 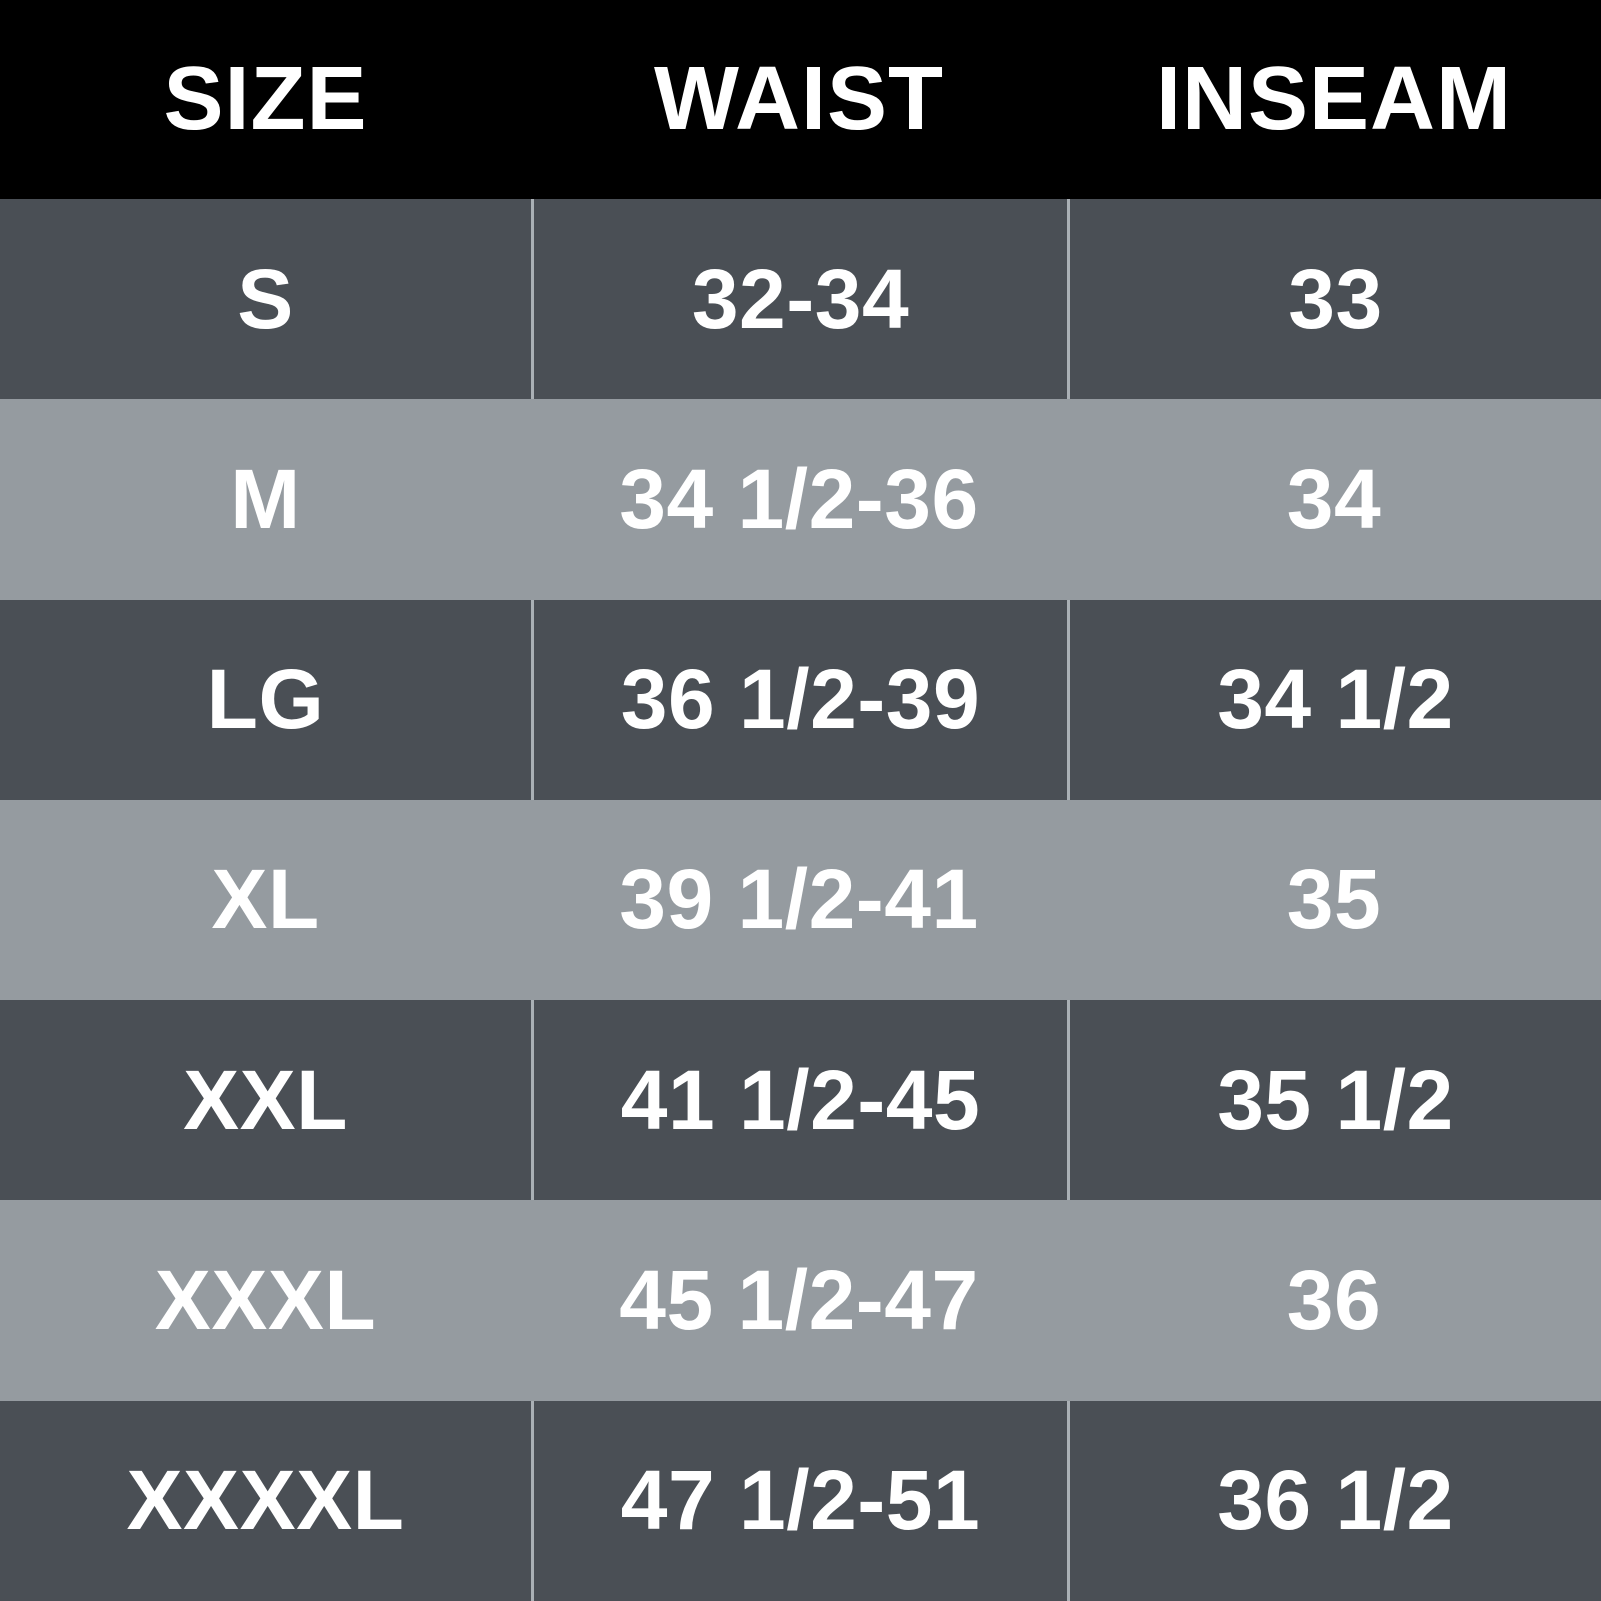 I want to click on size-cell: S, so click(x=265, y=298).